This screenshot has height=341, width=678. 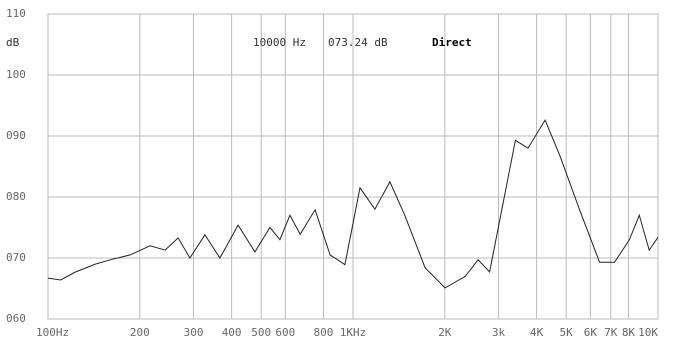 What do you see at coordinates (52, 332) in the screenshot?
I see `x-tick-label: 100Hz` at bounding box center [52, 332].